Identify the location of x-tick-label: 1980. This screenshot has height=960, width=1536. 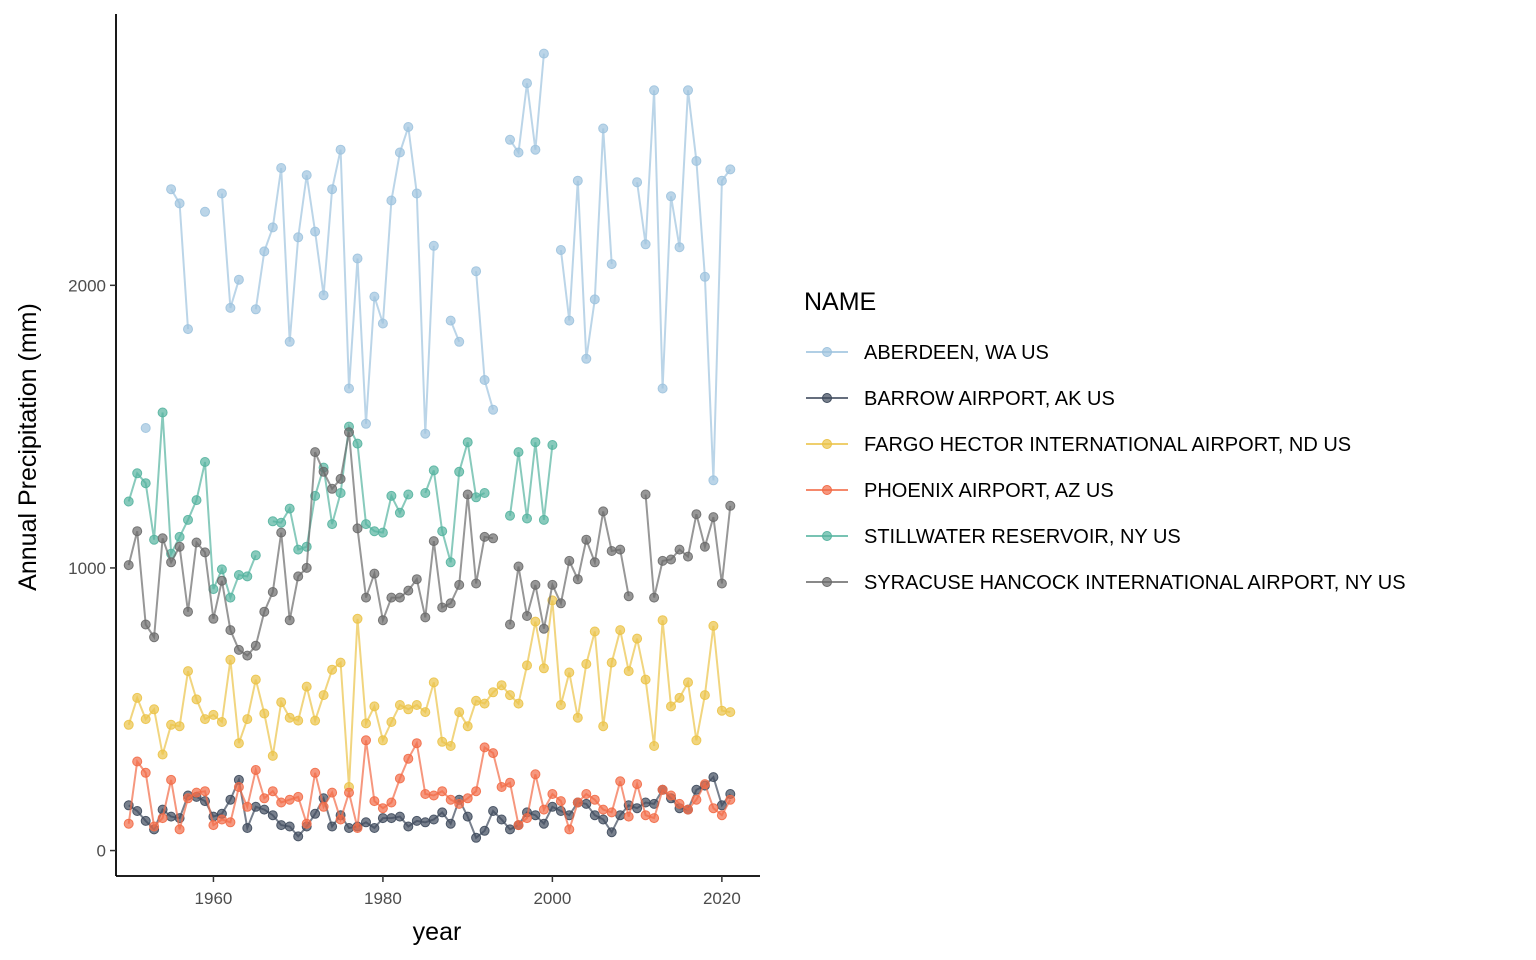
(383, 898).